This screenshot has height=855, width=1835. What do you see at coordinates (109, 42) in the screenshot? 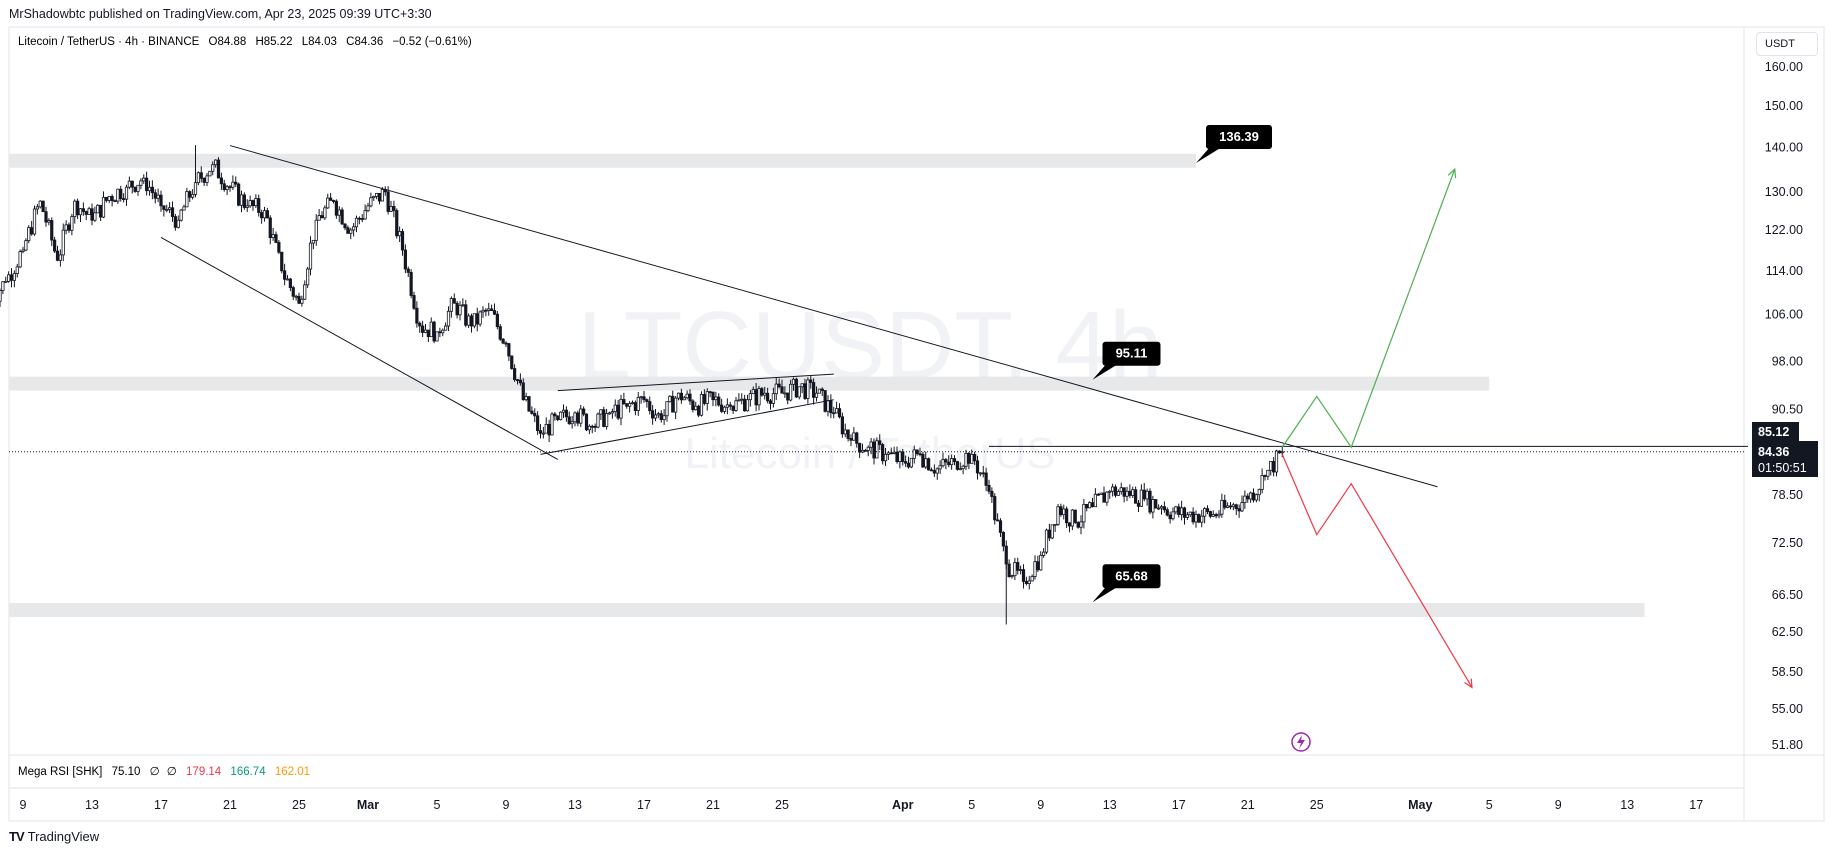
I see `legend-symbol: Litecoin / TetherUS · 4h · BINANCE` at bounding box center [109, 42].